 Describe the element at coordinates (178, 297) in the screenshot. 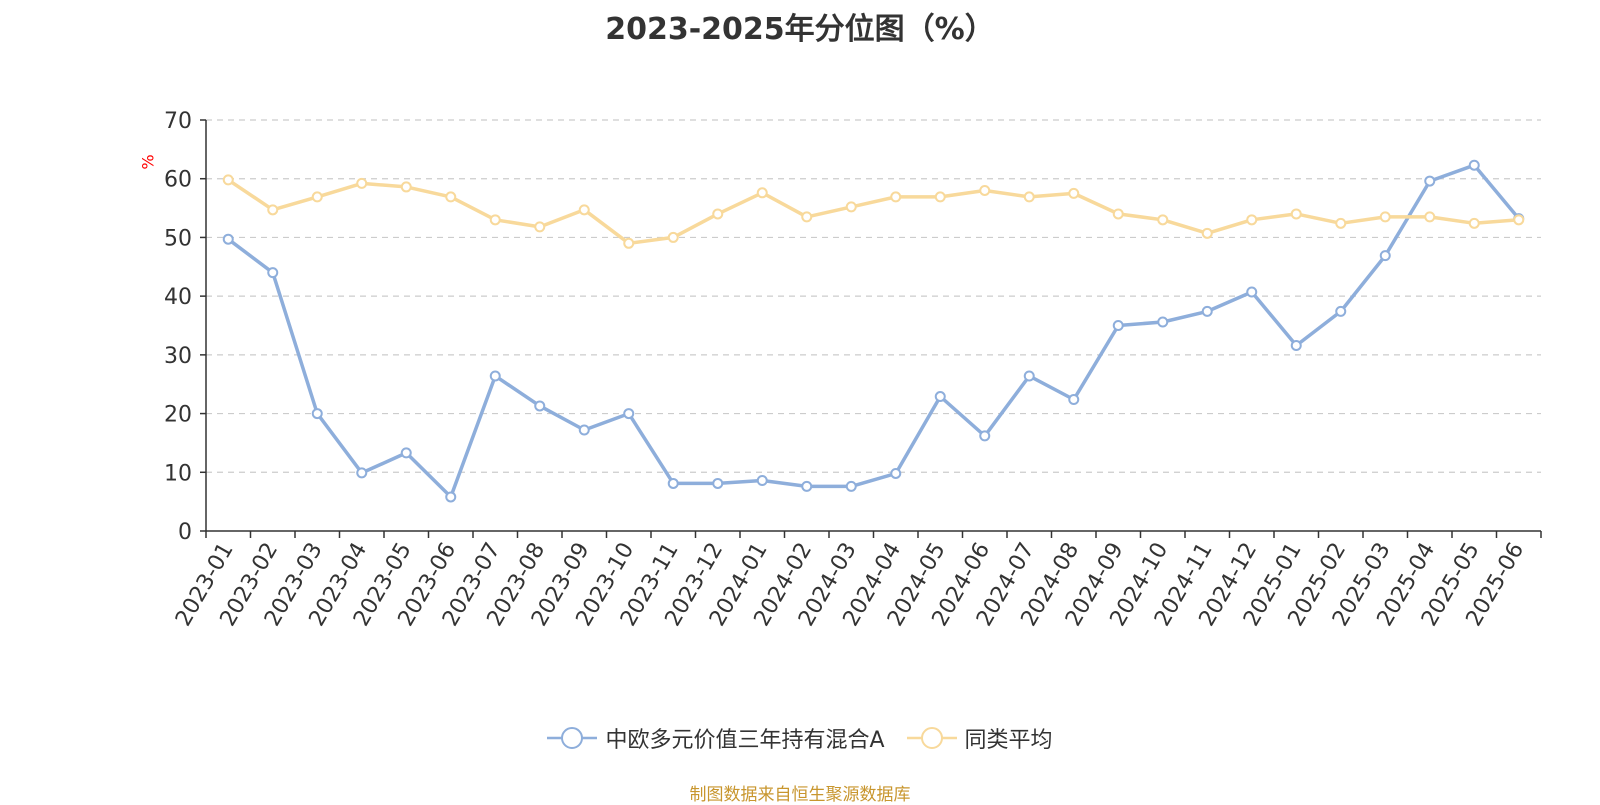

I see `y-tick-label: 40` at that location.